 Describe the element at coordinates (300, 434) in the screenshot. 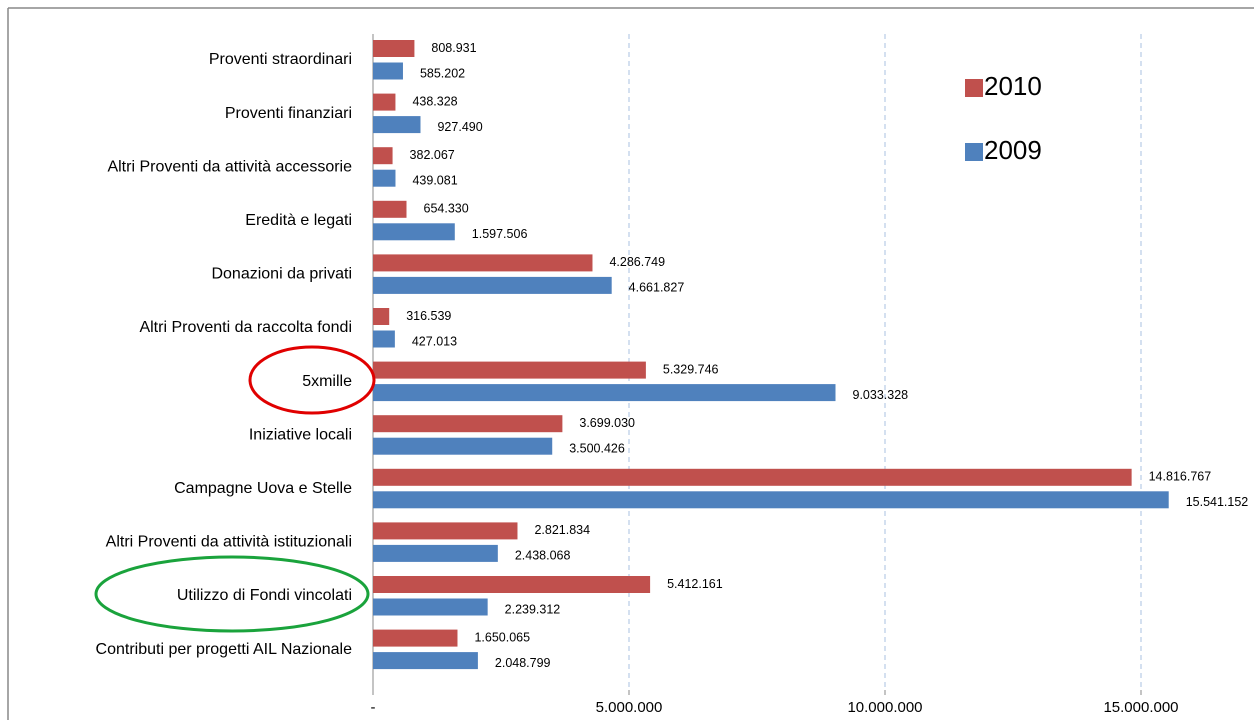

I see `y-tick-label: Iniziative locali` at that location.